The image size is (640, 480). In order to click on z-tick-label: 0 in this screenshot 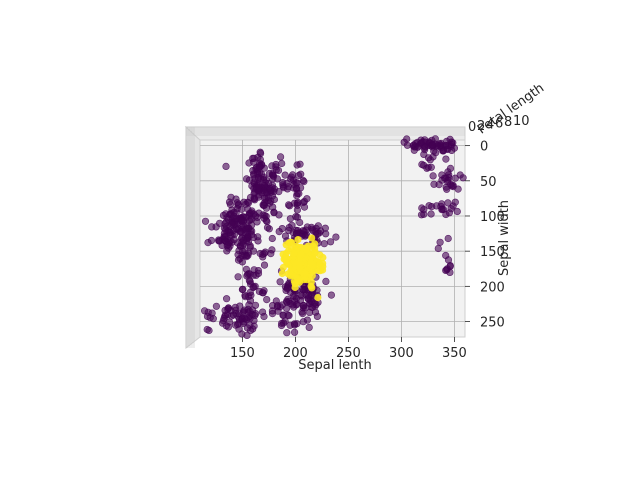, I will do `click(472, 127)`.